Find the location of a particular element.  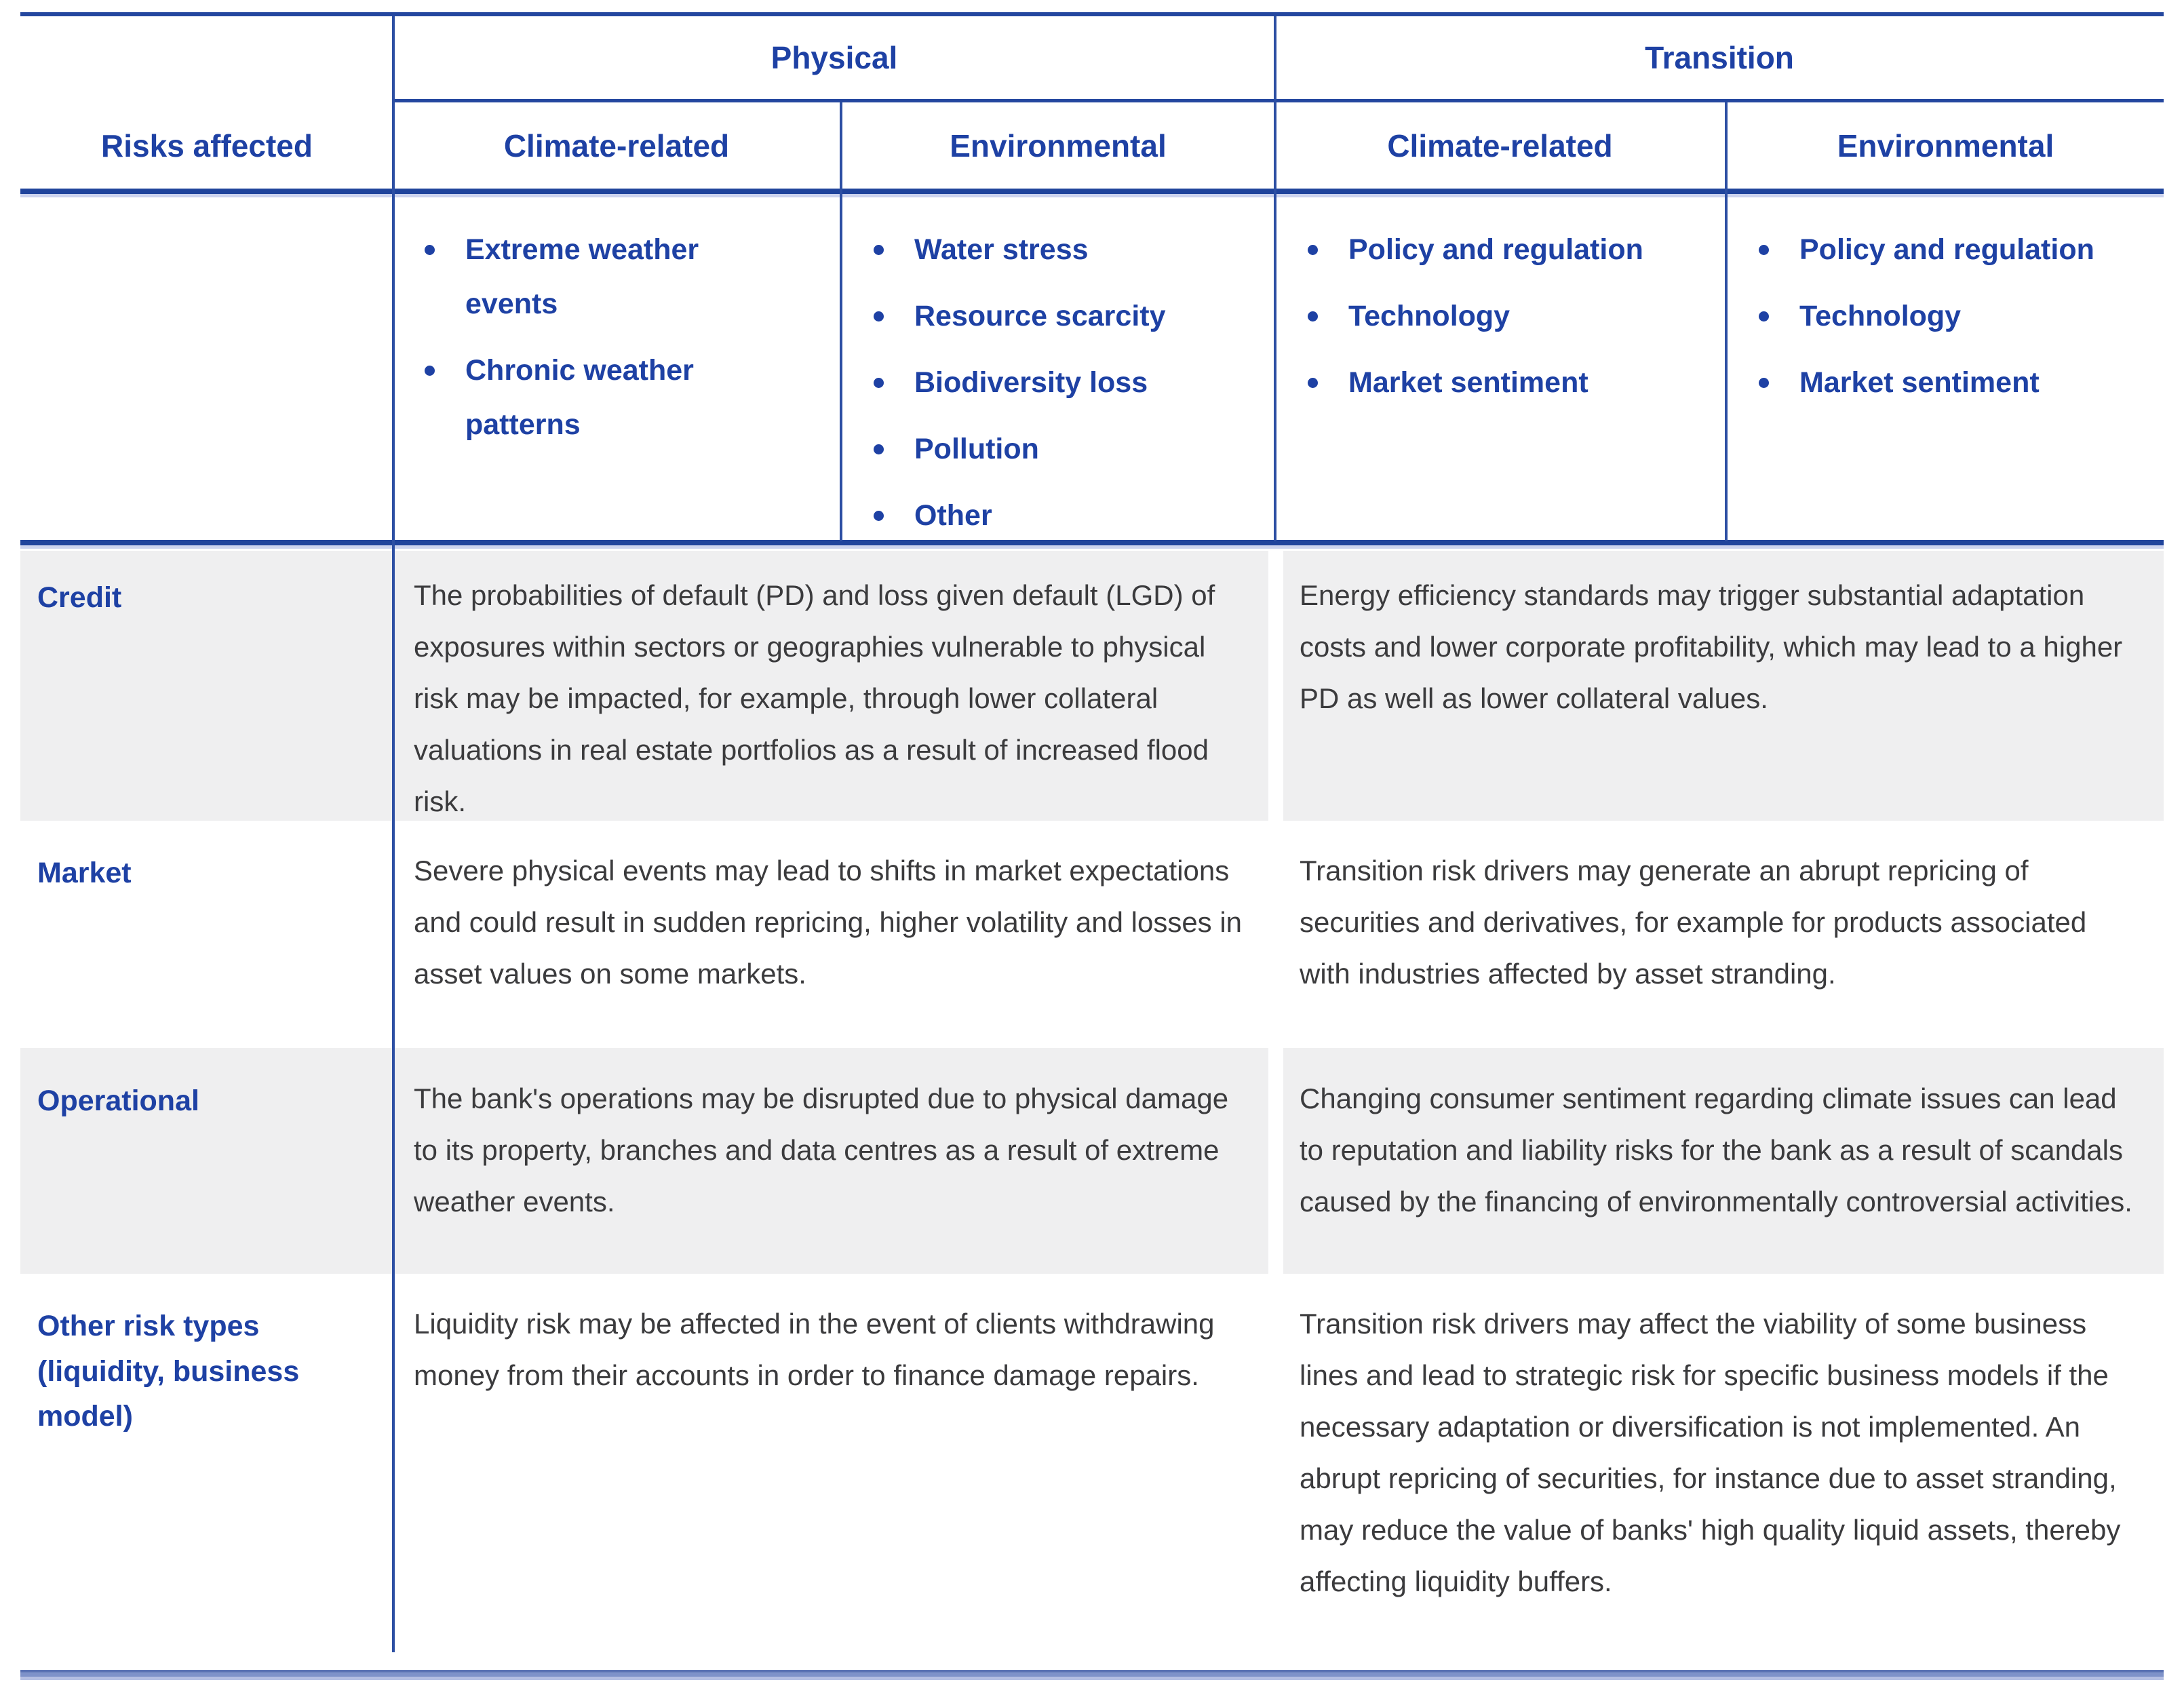

driver-label: Extreme weather events is located at coordinates (582, 276).